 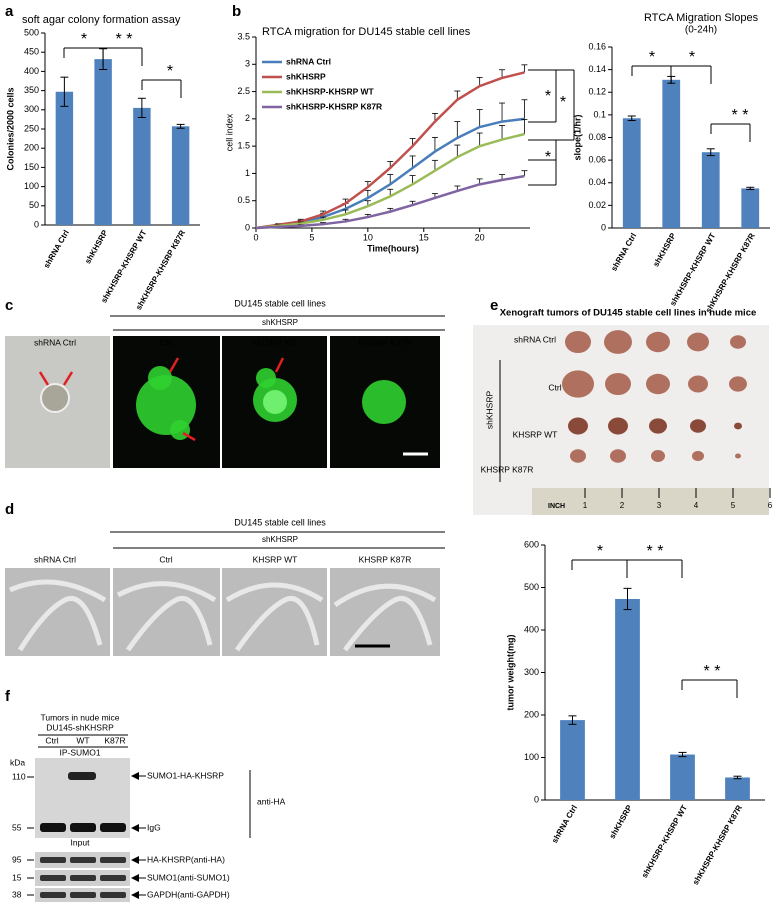 I want to click on ip-label: IP-SUMO1, so click(x=79, y=752).